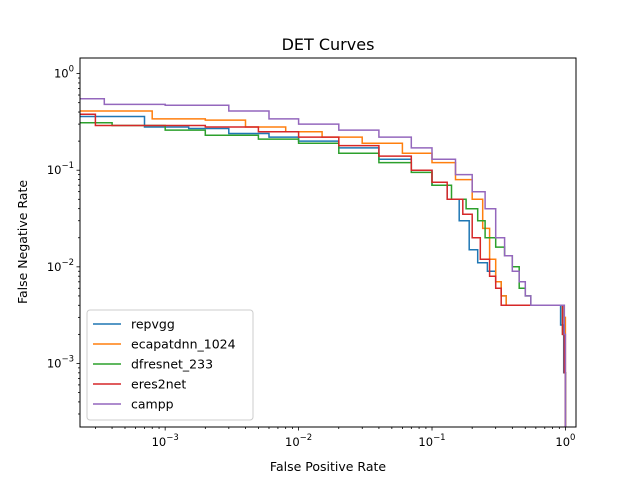 The image size is (640, 480). I want to click on x-axis-ticks: 10⁻³ 10⁻² 10⁻¹ 10⁰, so click(334, 438).